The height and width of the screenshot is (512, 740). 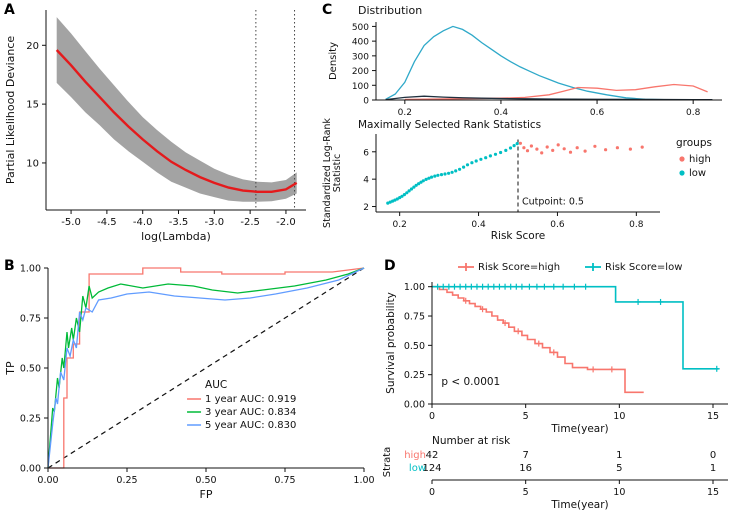 What do you see at coordinates (390, 10) in the screenshot?
I see `svg-text: Distribution` at bounding box center [390, 10].